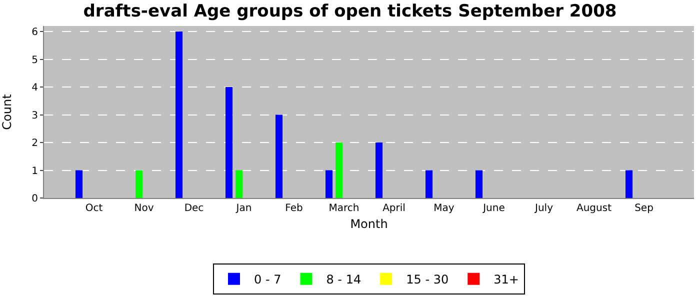 This screenshot has width=700, height=300. I want to click on x-tick-label: April, so click(394, 208).